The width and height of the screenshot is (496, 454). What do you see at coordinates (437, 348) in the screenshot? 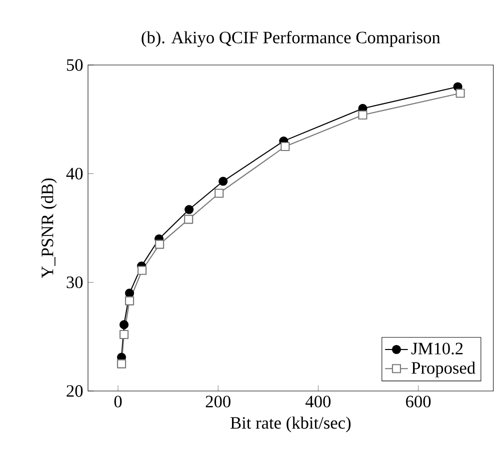
I see `legend-label: JM10.2` at bounding box center [437, 348].